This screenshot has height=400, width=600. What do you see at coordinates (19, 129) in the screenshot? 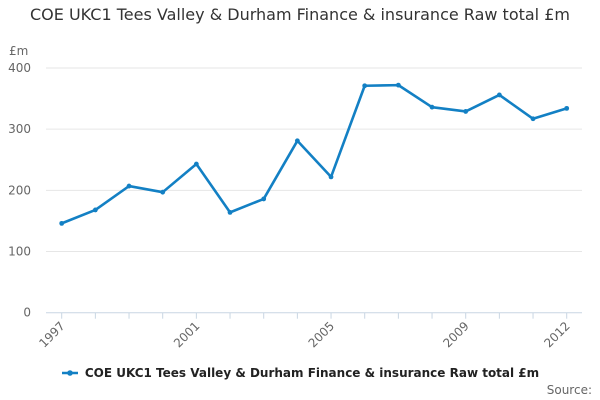
I see `y-tick-label: 300` at bounding box center [19, 129].